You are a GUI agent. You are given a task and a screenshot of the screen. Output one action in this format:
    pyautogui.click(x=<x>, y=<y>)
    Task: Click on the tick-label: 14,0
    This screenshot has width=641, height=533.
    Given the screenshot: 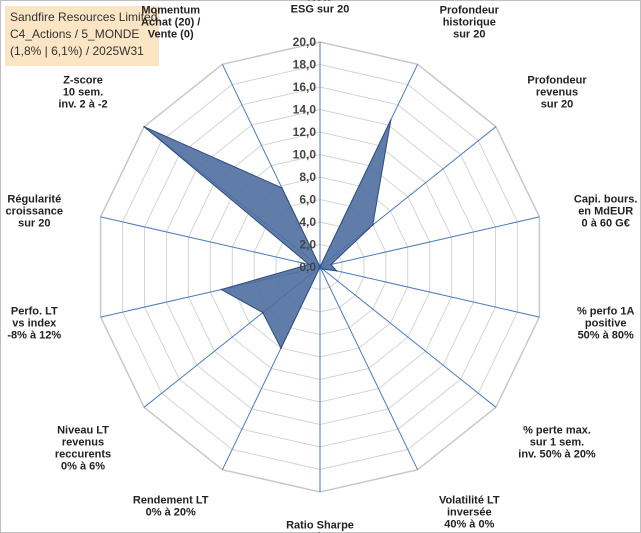 What is the action you would take?
    pyautogui.click(x=305, y=110)
    